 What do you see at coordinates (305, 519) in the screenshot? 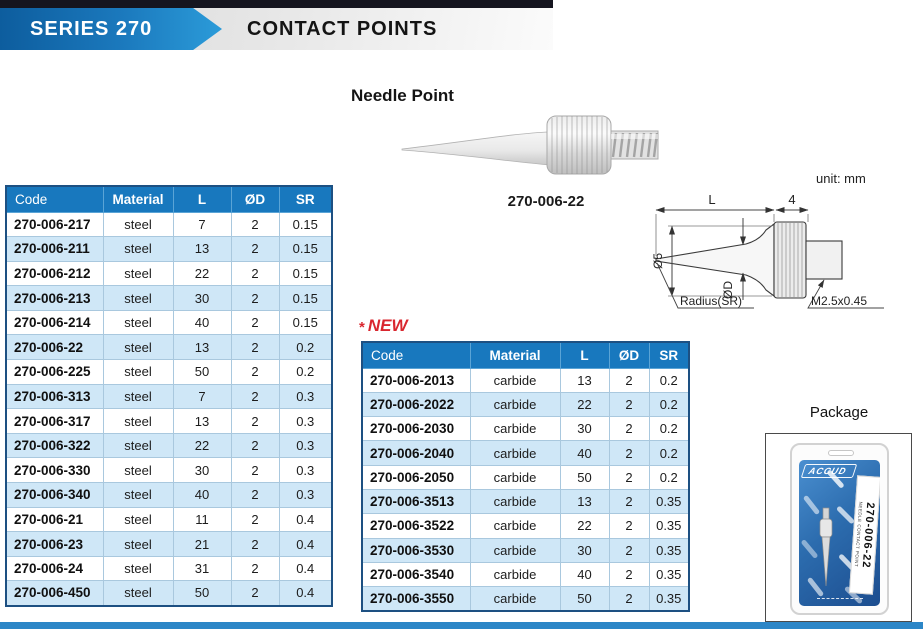
I see `cell-sr: 0.4` at bounding box center [305, 519].